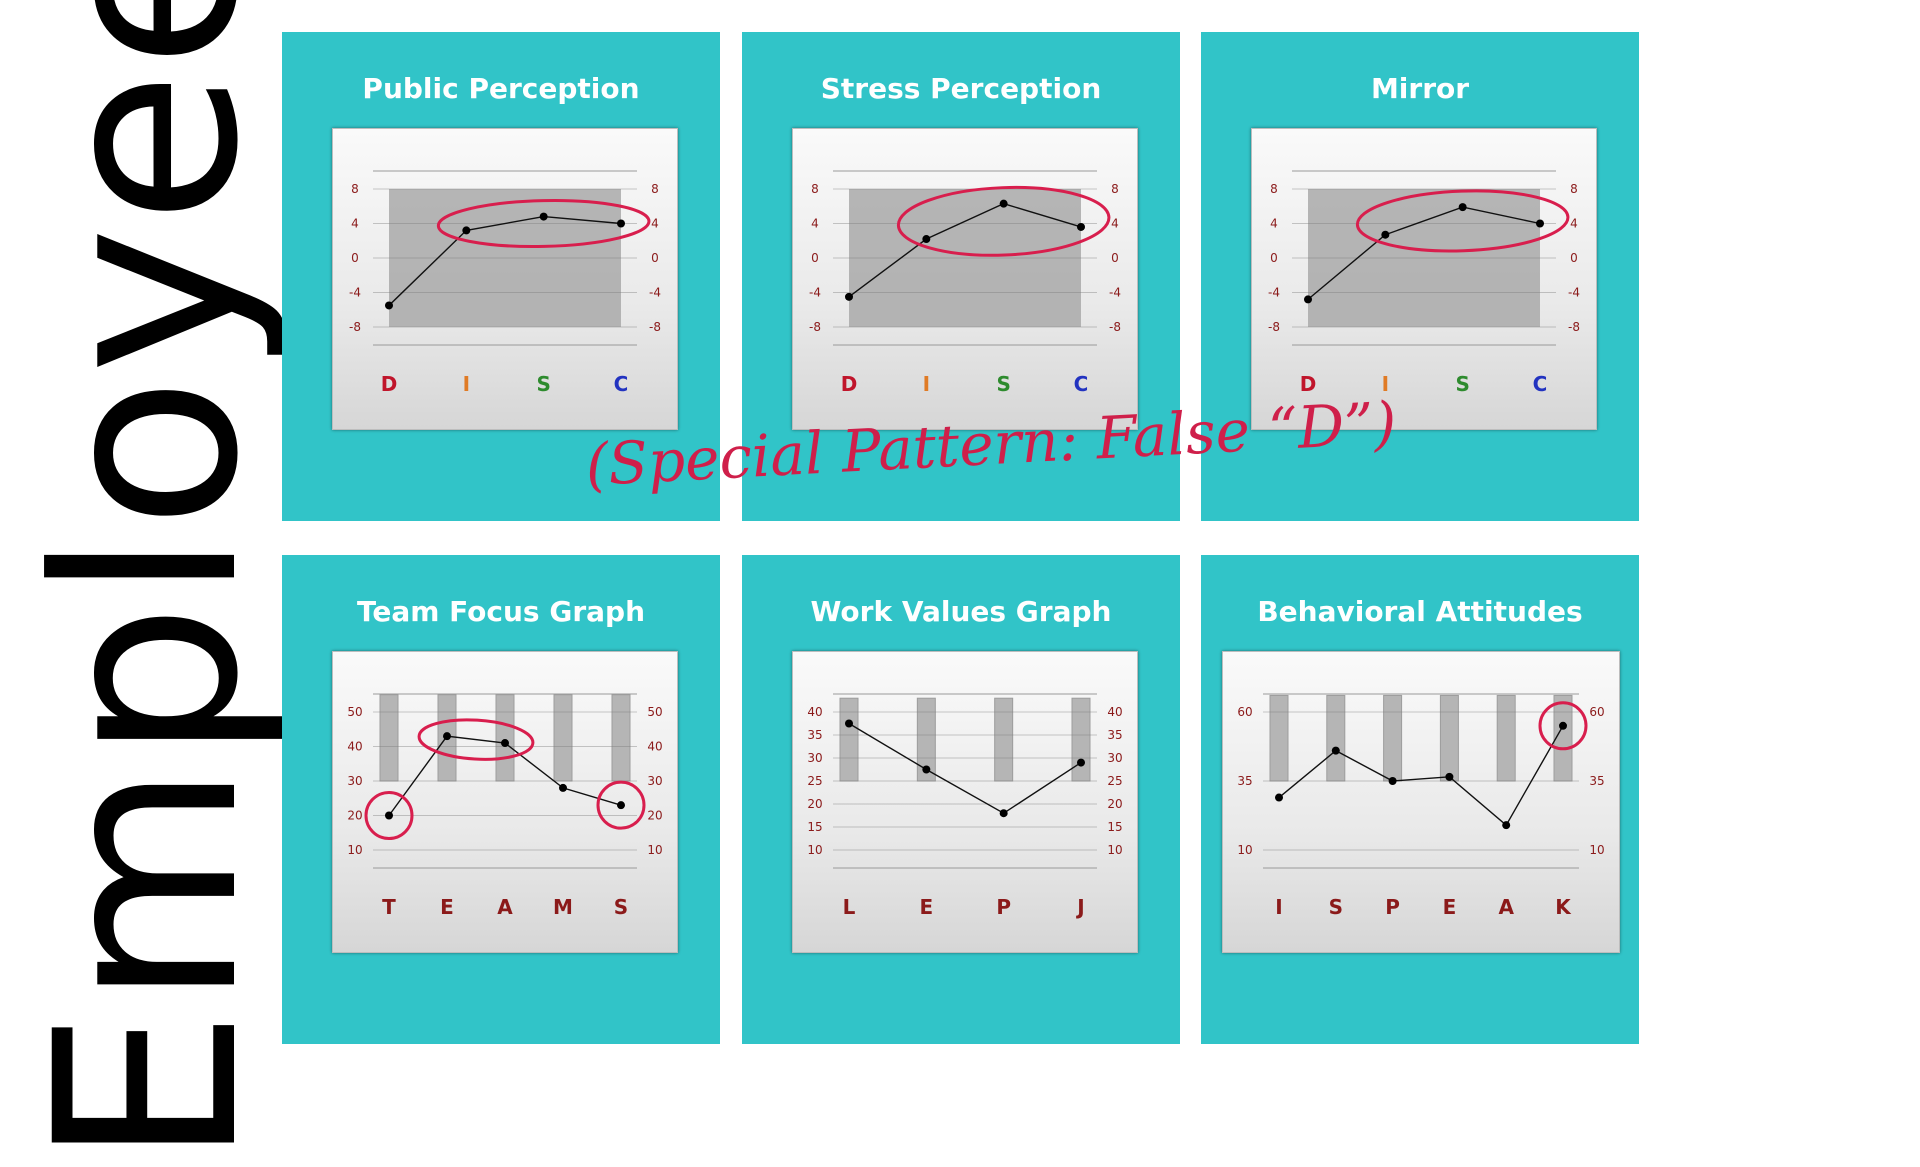  What do you see at coordinates (1393, 738) in the screenshot?
I see `background-bar-P` at bounding box center [1393, 738].